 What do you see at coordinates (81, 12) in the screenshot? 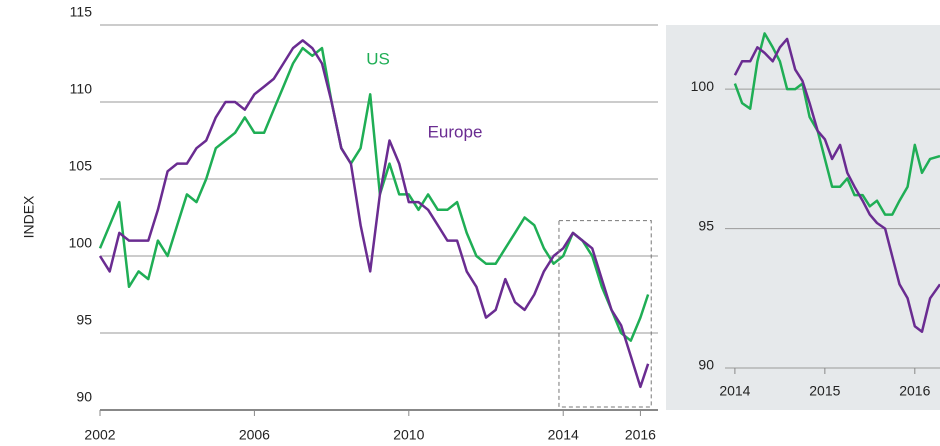
I see `y-tick-label: 115` at bounding box center [81, 12].